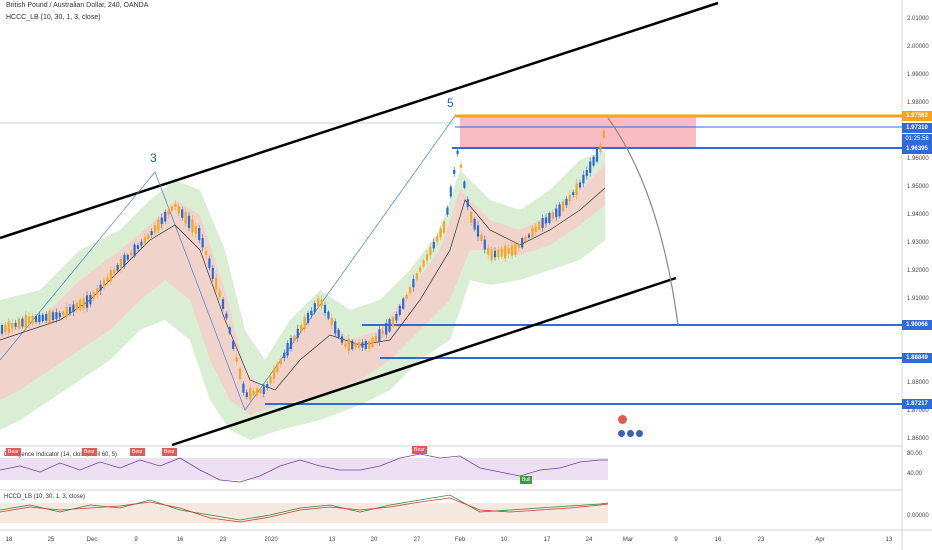 This screenshot has height=550, width=932. Describe the element at coordinates (918, 103) in the screenshot. I see `price-tick: 1.98000` at that location.